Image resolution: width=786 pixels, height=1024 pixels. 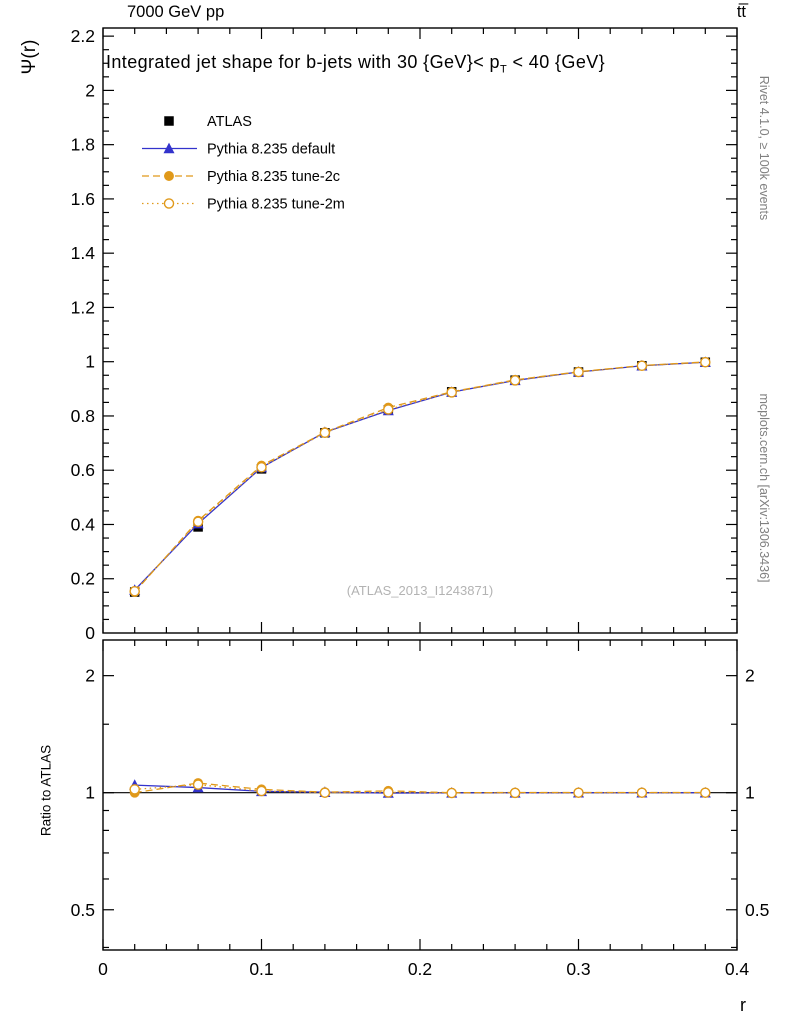 I want to click on svg-text: 1.8, so click(x=83, y=145).